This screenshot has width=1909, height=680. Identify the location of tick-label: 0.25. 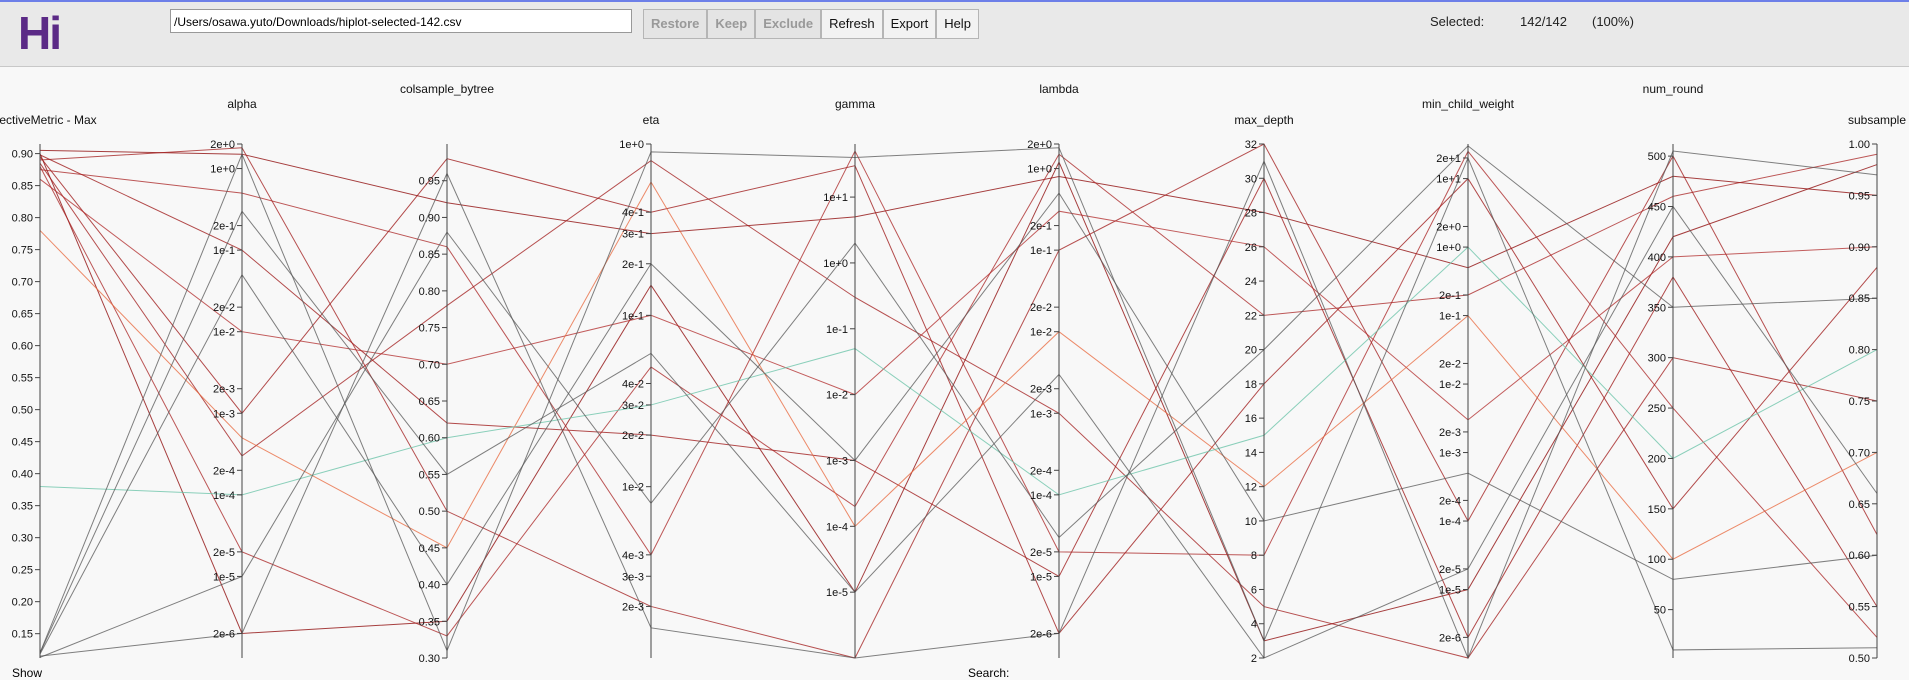
(22, 571).